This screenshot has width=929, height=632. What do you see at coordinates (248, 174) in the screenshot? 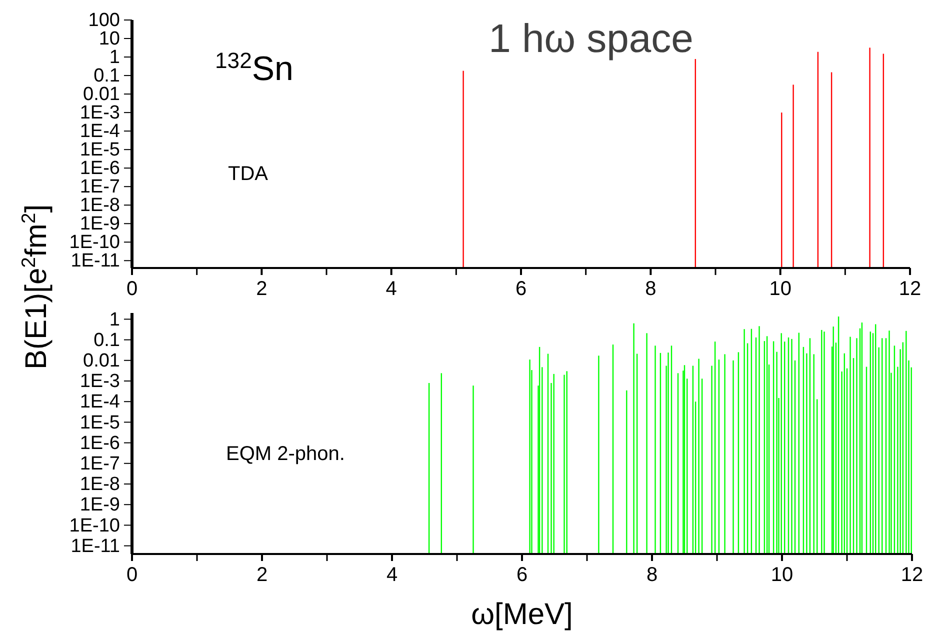
I see `annotation: TDA` at bounding box center [248, 174].